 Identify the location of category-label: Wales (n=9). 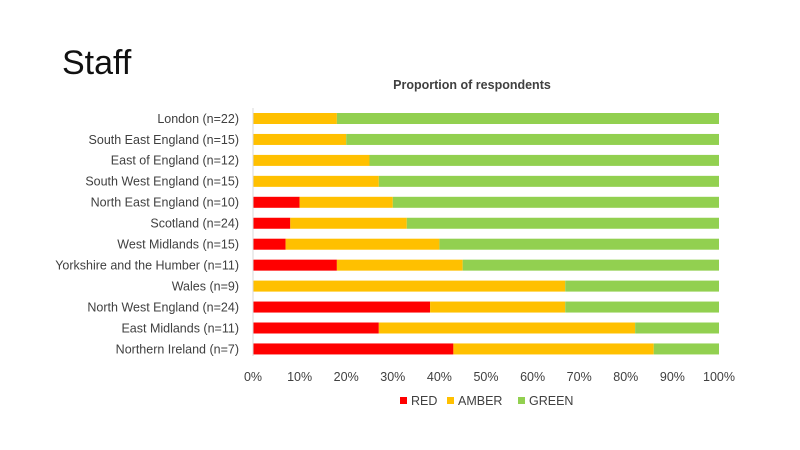
(205, 286).